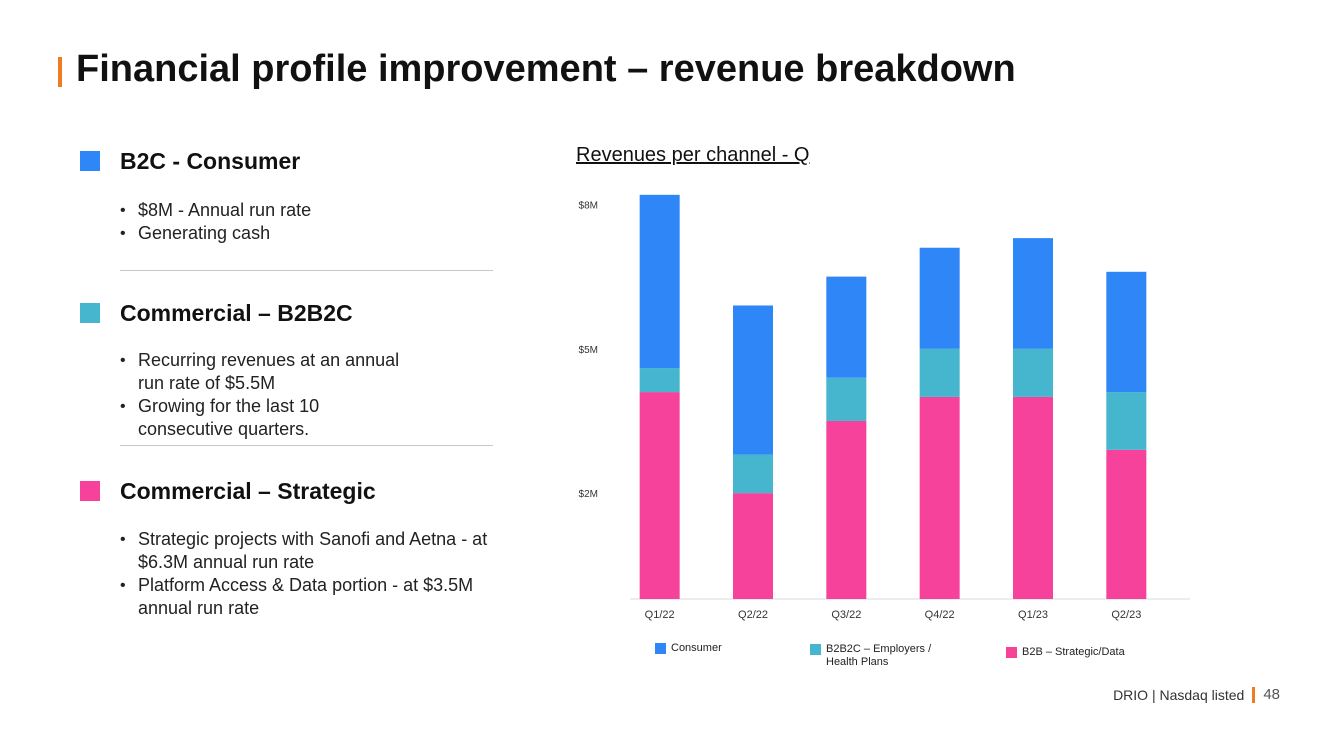 The height and width of the screenshot is (749, 1333). Describe the element at coordinates (210, 160) in the screenshot. I see `section-title: B2C - Consumer` at that location.